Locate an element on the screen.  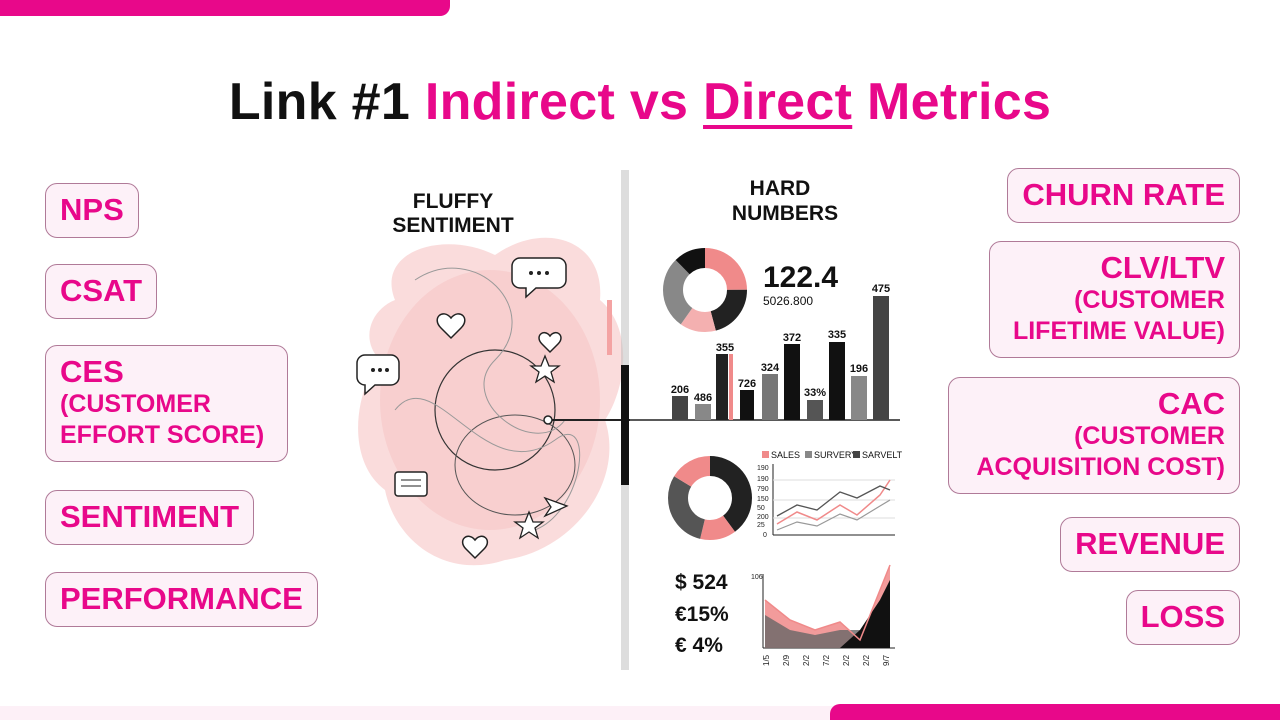
legend-item: SALES is located at coordinates (785, 455).